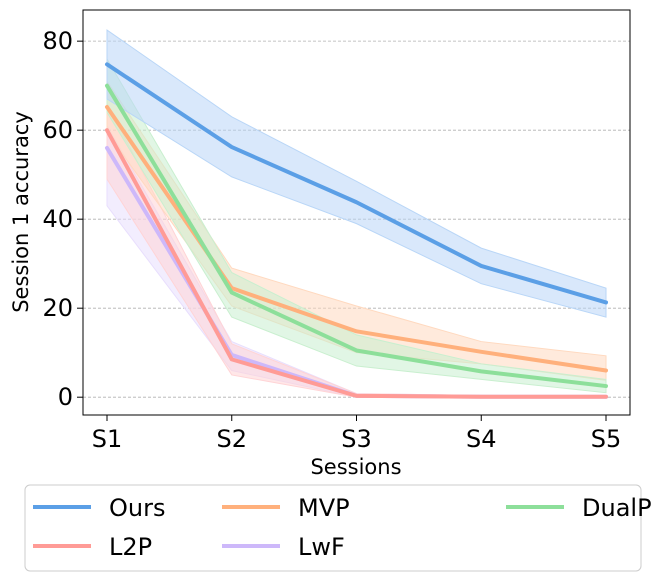 The width and height of the screenshot is (651, 581). Describe the element at coordinates (57, 41) in the screenshot. I see `y-tick-label-80: 80` at that location.